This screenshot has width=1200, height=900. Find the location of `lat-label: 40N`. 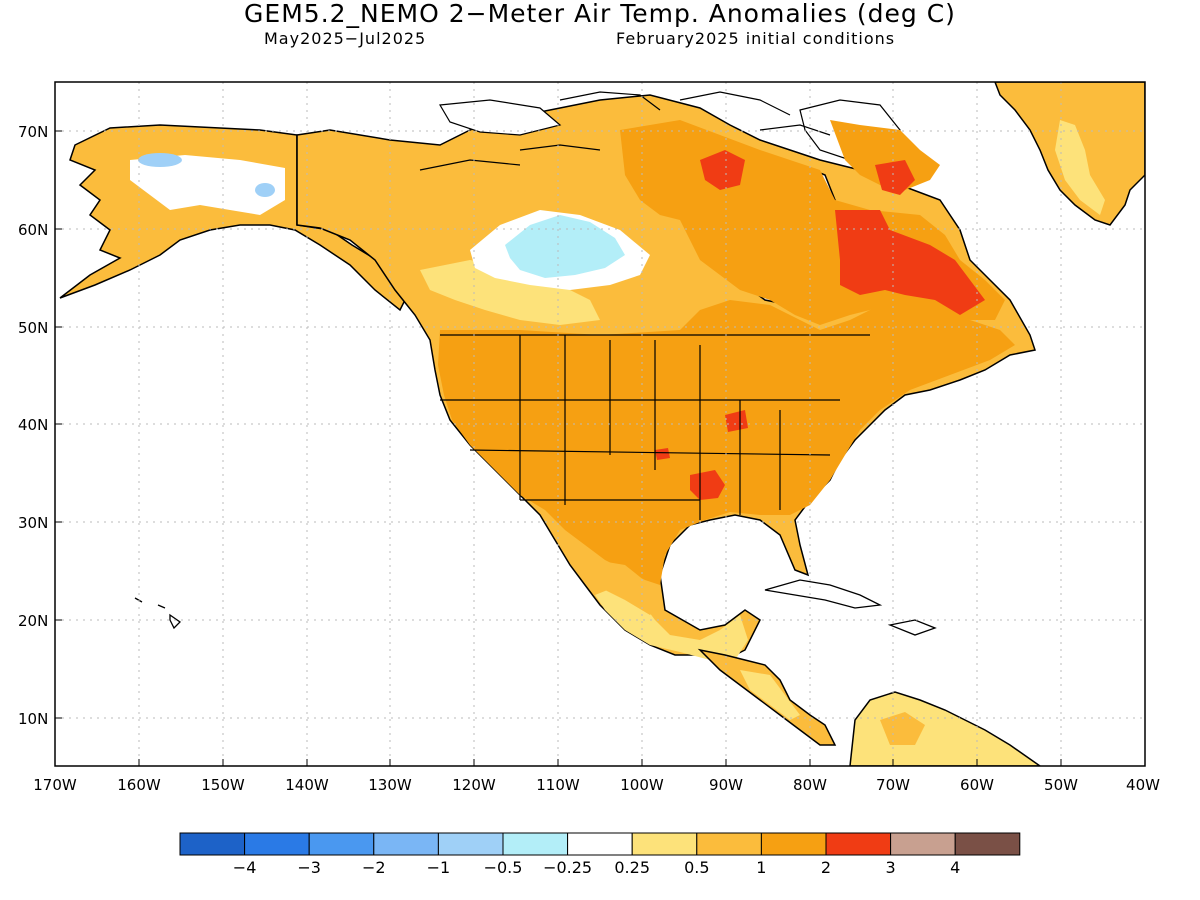

lat-label: 40N is located at coordinates (33, 425).